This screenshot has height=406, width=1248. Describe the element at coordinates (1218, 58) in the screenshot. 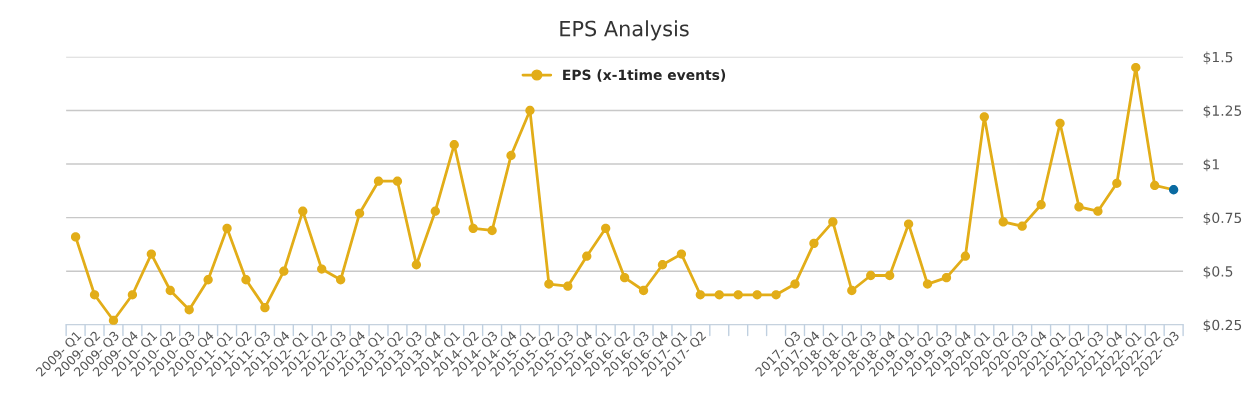

I see `y-tick-label: $1.5` at that location.